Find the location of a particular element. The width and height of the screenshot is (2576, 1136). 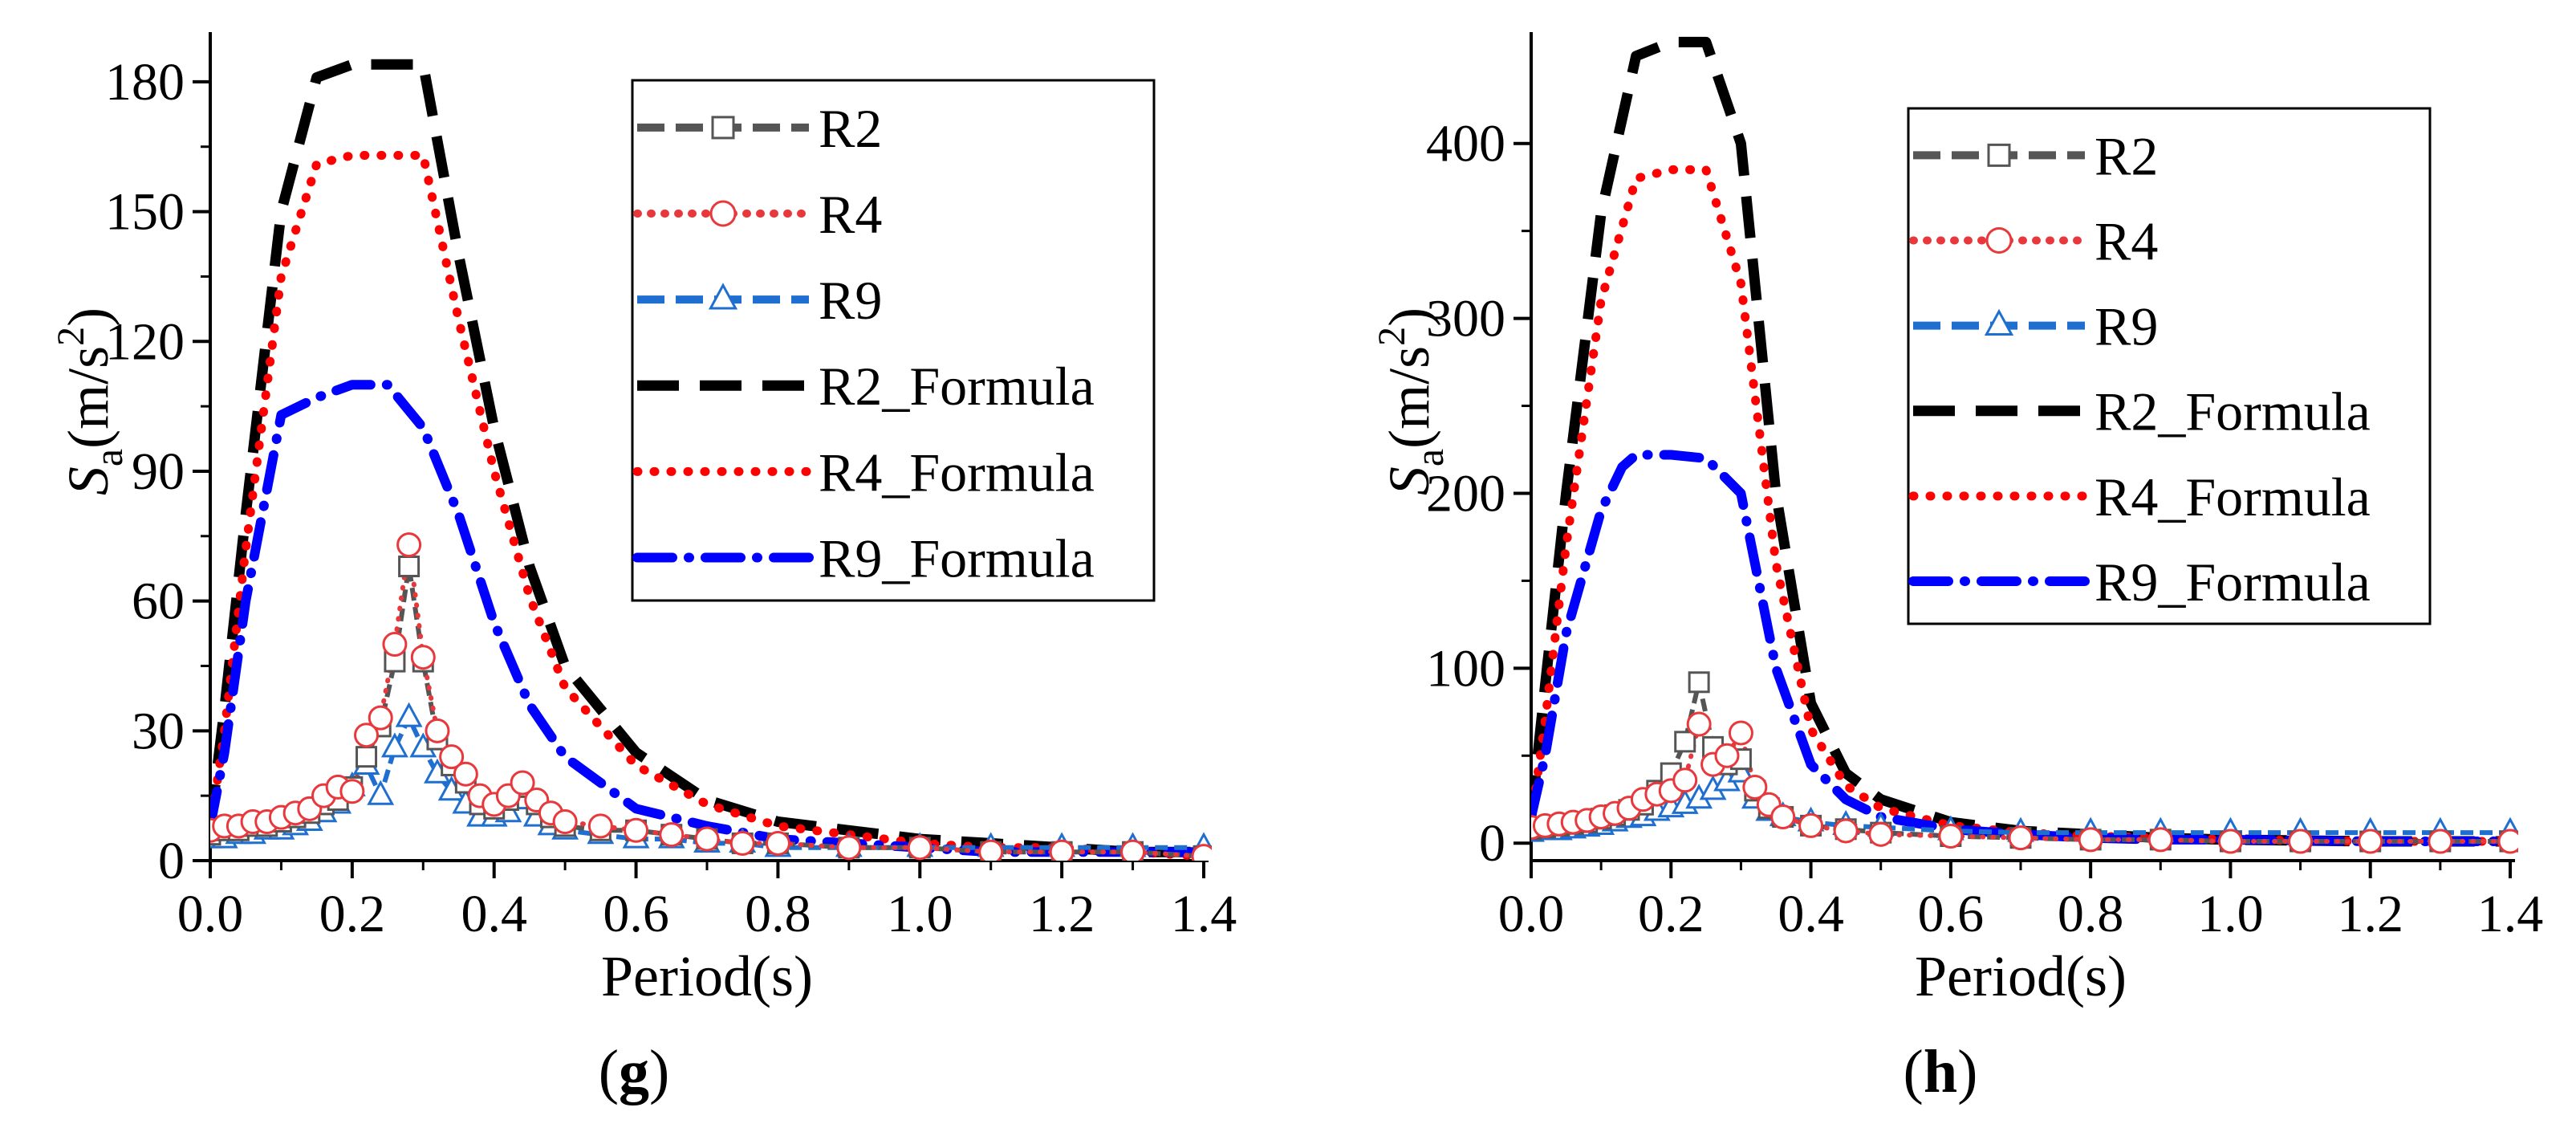

y-axis-title: Sa(m/s2) is located at coordinates (1411, 401).